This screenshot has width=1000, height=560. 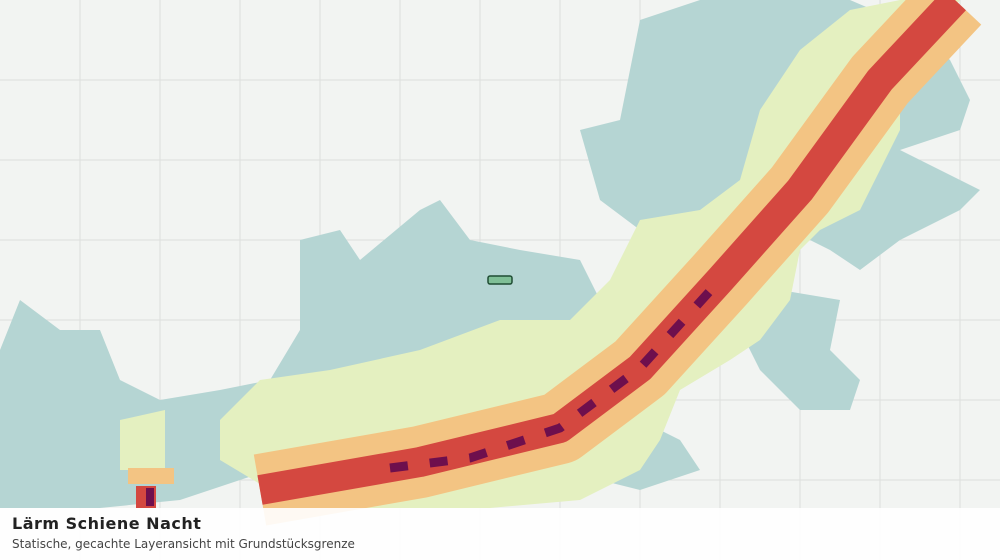 What do you see at coordinates (500, 280) in the screenshot?
I see `parcel-boundary` at bounding box center [500, 280].